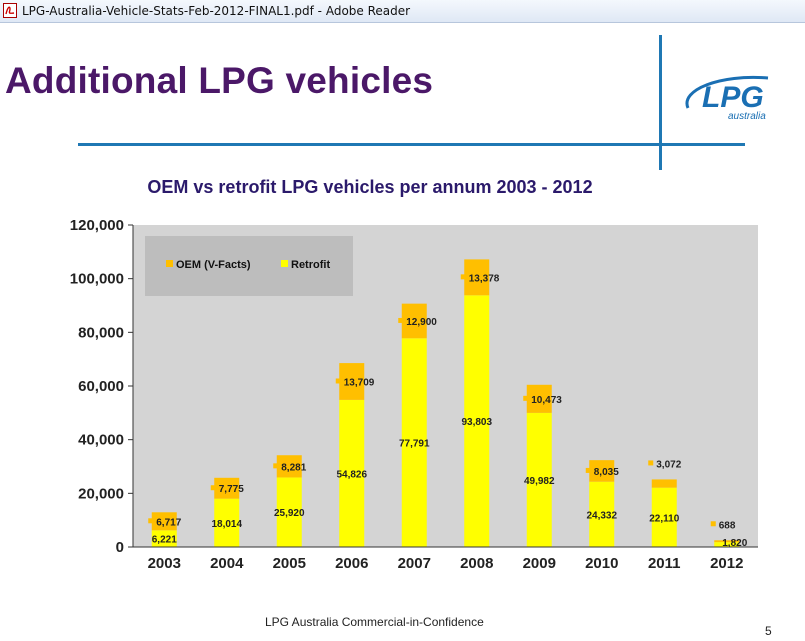  What do you see at coordinates (606, 472) in the screenshot?
I see `label-oem-2010: 8,035` at bounding box center [606, 472].